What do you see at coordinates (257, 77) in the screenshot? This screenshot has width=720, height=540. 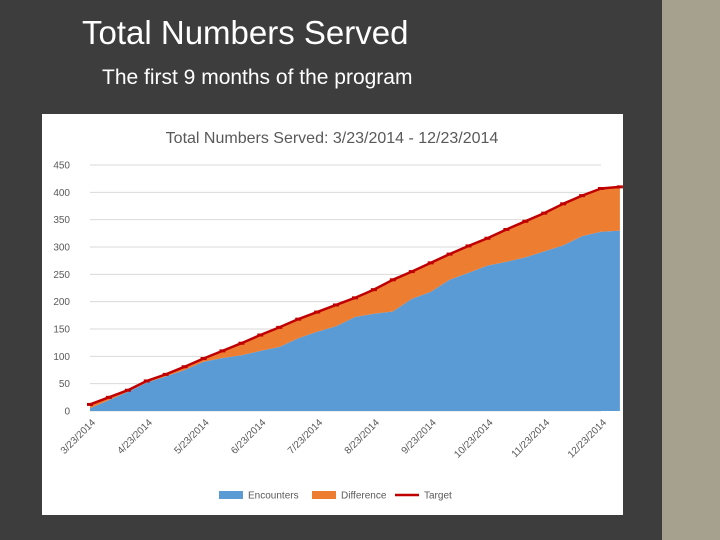 I see `slide-subtitle: The first 9 months of the program` at bounding box center [257, 77].